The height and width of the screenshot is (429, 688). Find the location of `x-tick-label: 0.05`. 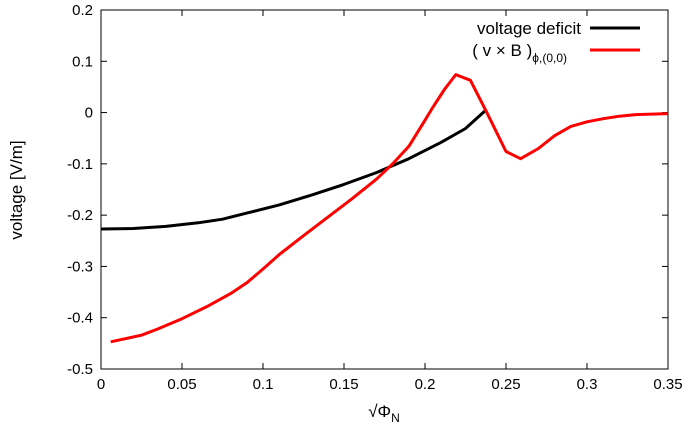

x-tick-label: 0.05 is located at coordinates (181, 384).